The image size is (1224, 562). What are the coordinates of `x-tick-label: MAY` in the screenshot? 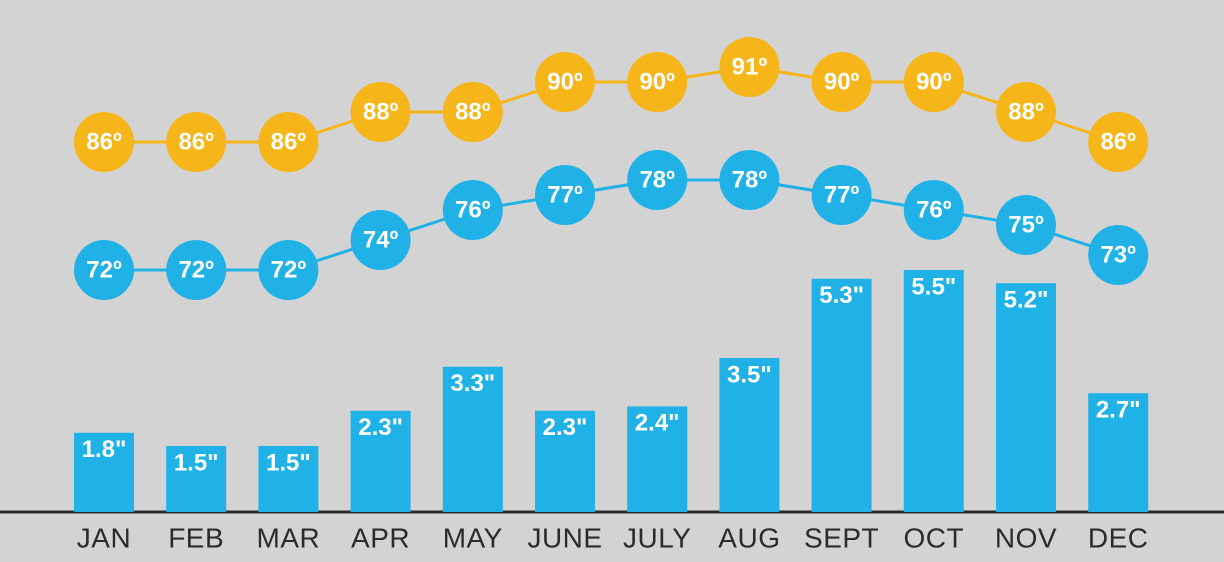 It's located at (473, 537).